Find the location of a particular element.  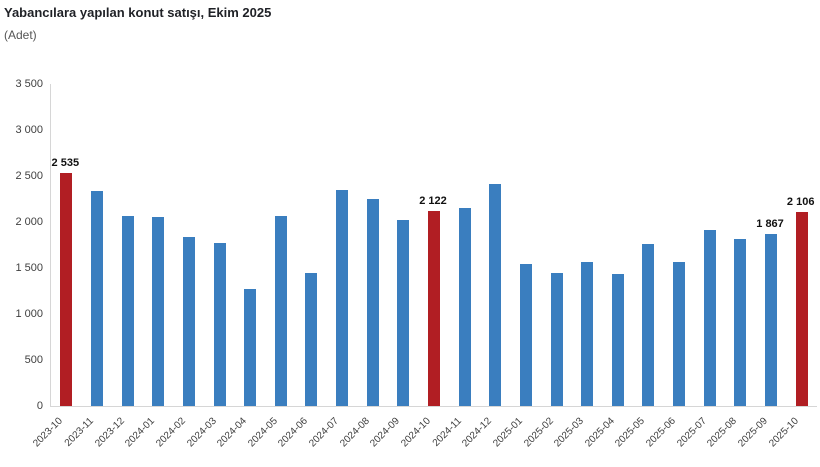

x-tick-label: 2025-02 is located at coordinates (538, 432).